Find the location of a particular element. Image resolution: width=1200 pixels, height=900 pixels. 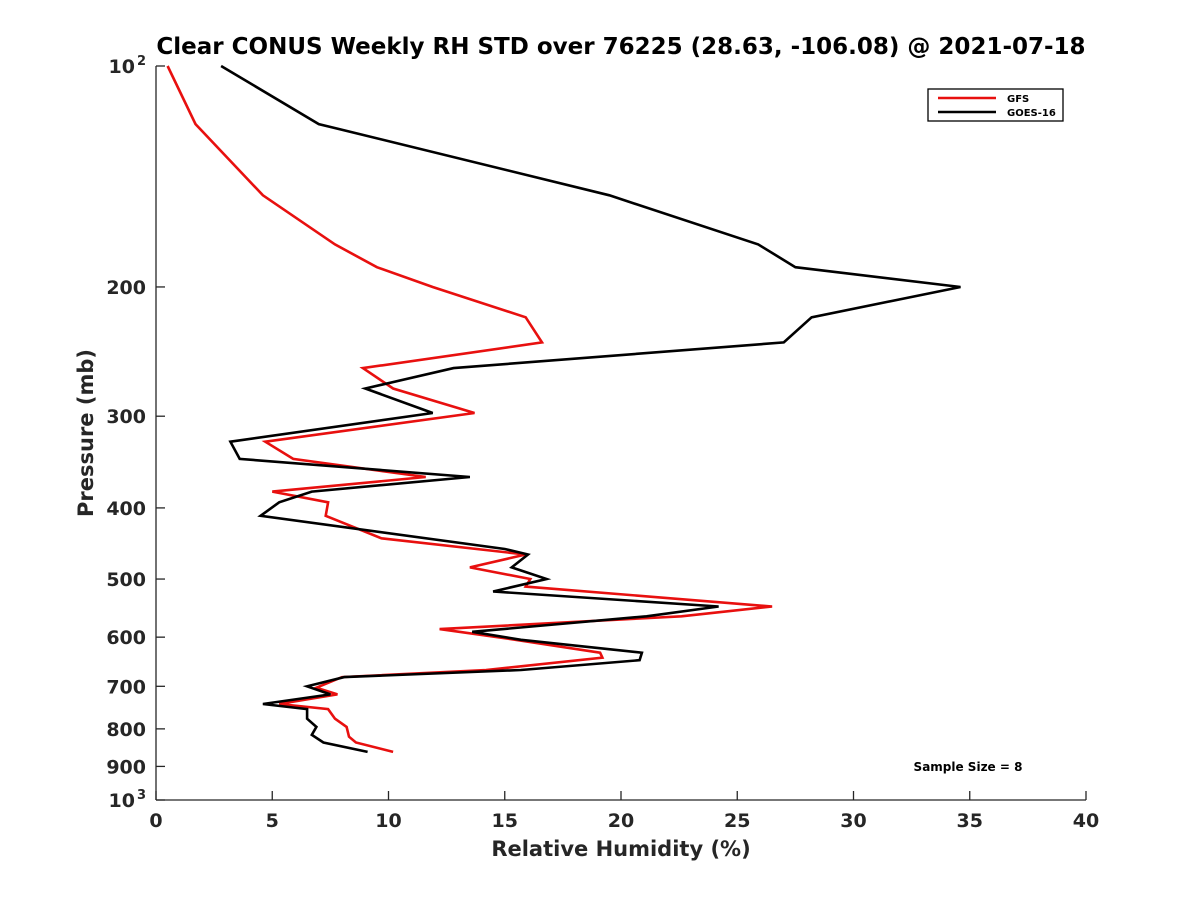

y-tick-label: 400 is located at coordinates (126, 509).